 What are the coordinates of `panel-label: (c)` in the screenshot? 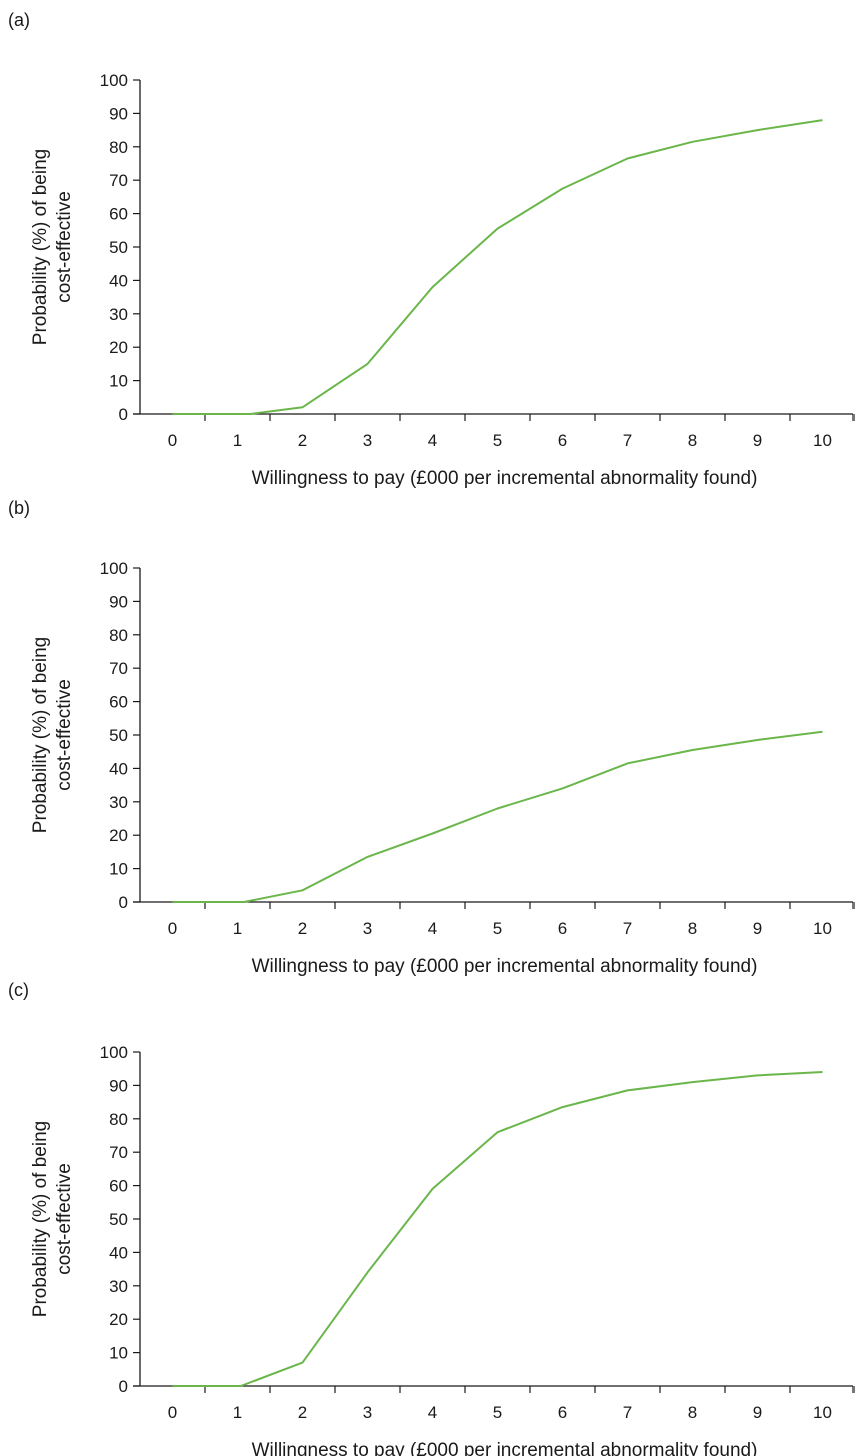 It's located at (18, 990).